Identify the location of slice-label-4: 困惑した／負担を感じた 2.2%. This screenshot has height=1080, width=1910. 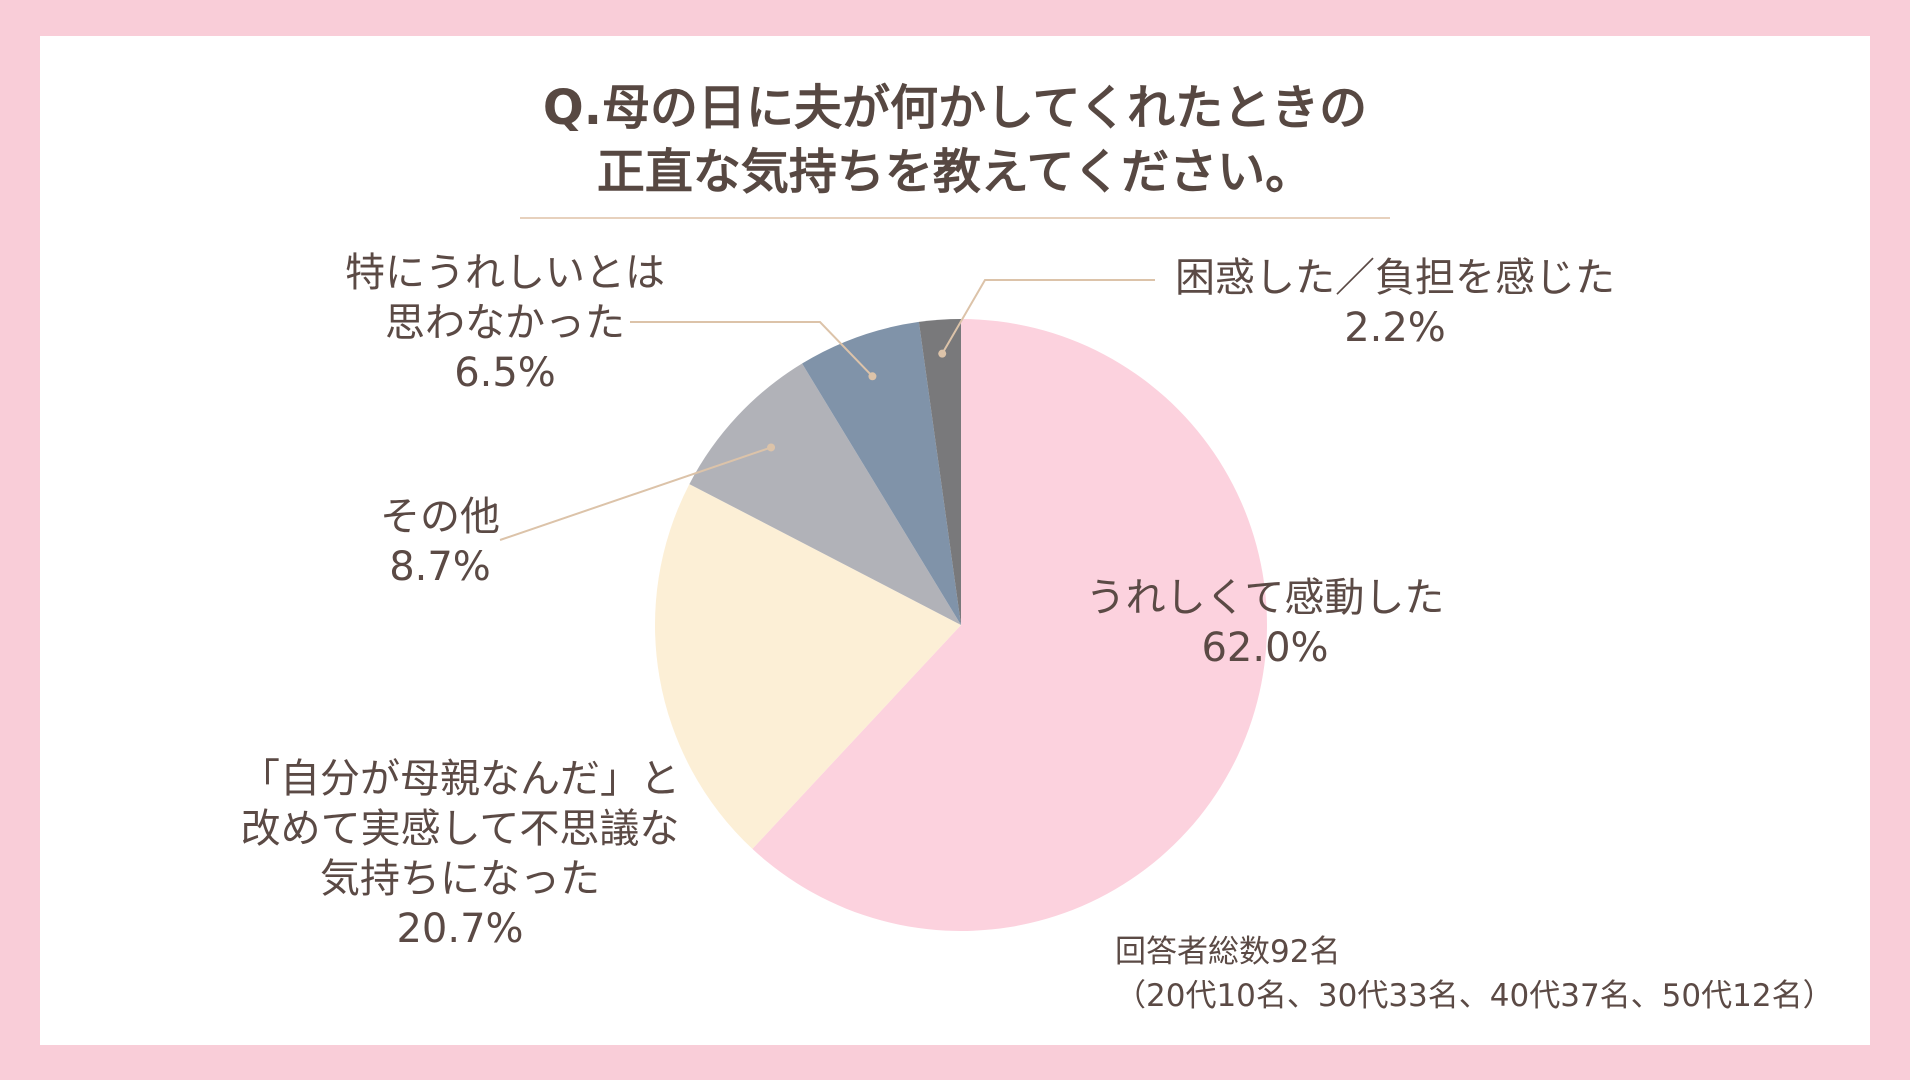
(1395, 303).